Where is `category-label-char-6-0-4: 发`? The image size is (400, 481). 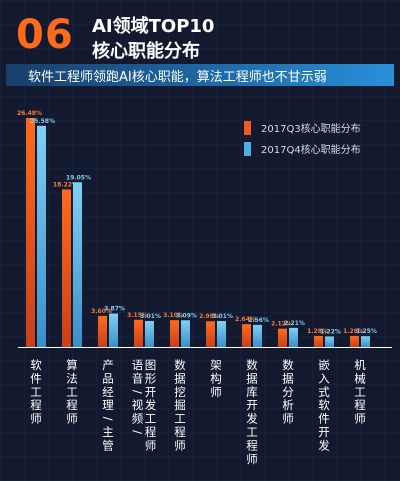 category-label-char-6-0-4: 发 is located at coordinates (252, 419).